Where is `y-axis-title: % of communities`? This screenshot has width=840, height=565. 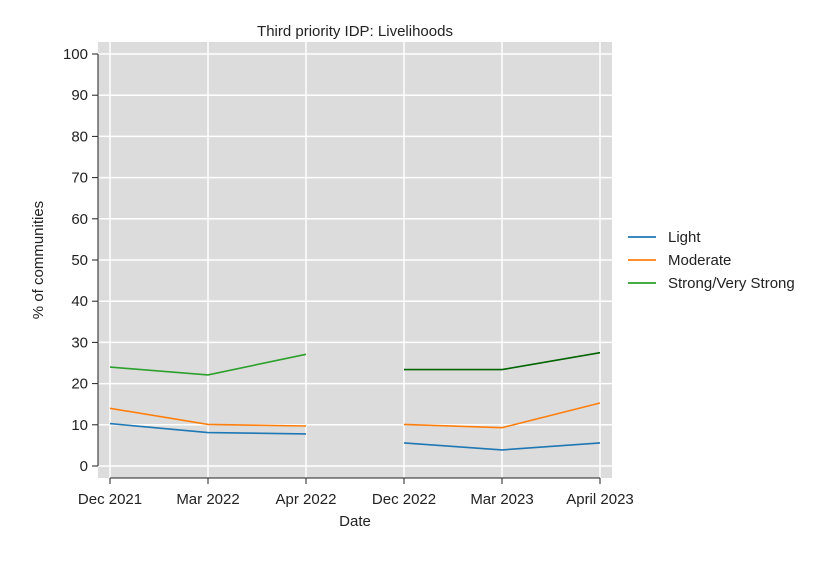
y-axis-title: % of communities is located at coordinates (38, 260).